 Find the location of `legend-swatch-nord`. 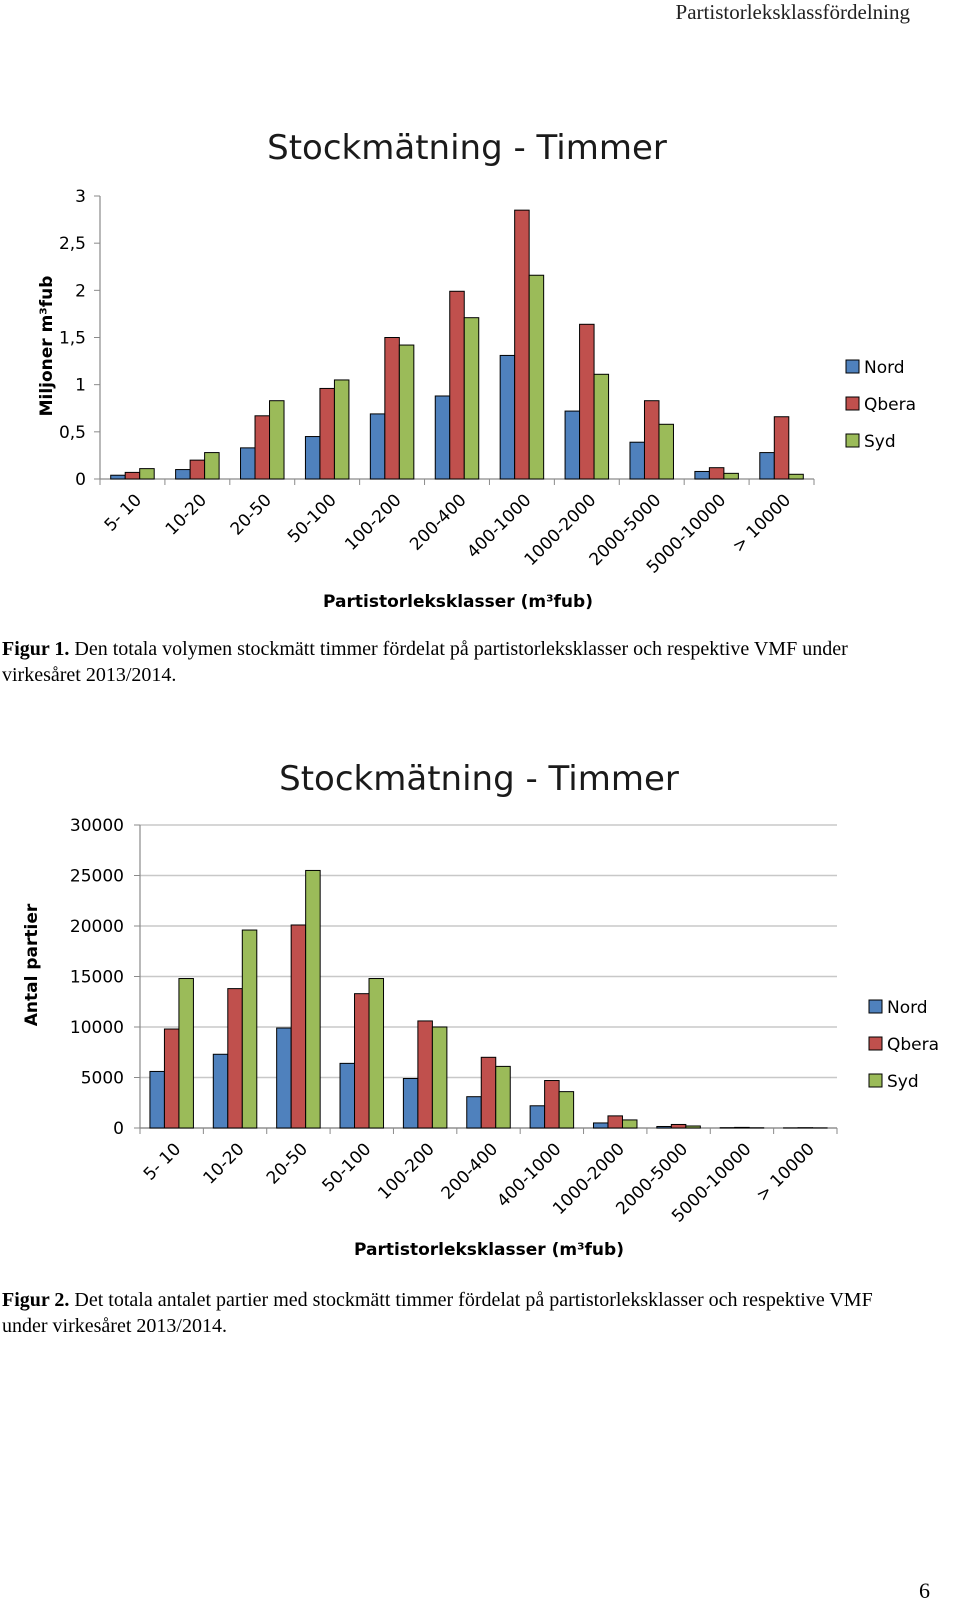

legend-swatch-nord is located at coordinates (852, 366).